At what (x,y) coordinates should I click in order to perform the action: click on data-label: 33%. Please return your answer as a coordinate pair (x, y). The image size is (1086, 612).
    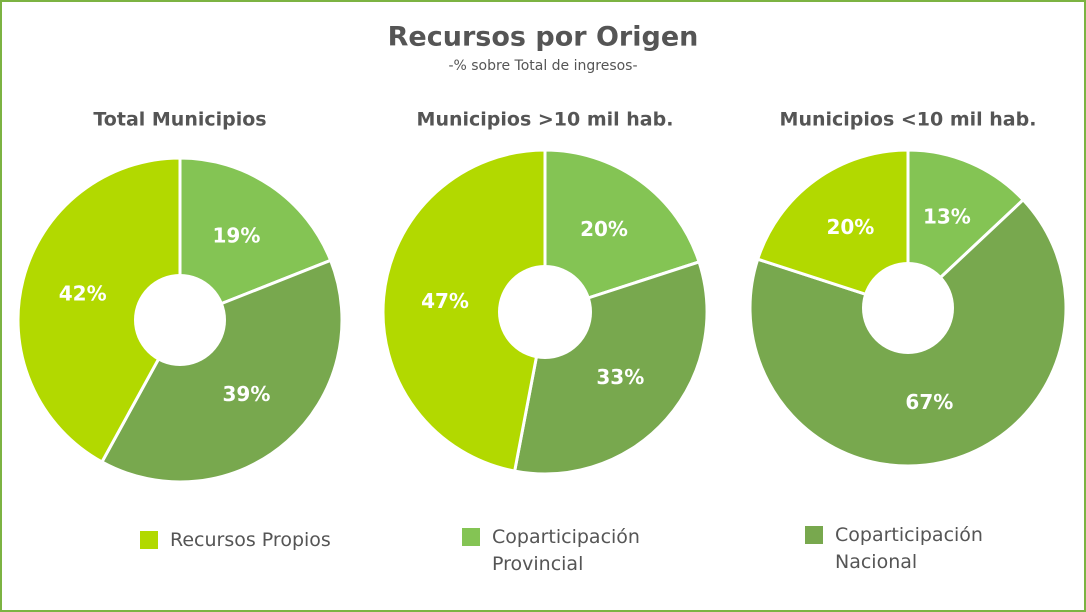
    Looking at the image, I should click on (620, 377).